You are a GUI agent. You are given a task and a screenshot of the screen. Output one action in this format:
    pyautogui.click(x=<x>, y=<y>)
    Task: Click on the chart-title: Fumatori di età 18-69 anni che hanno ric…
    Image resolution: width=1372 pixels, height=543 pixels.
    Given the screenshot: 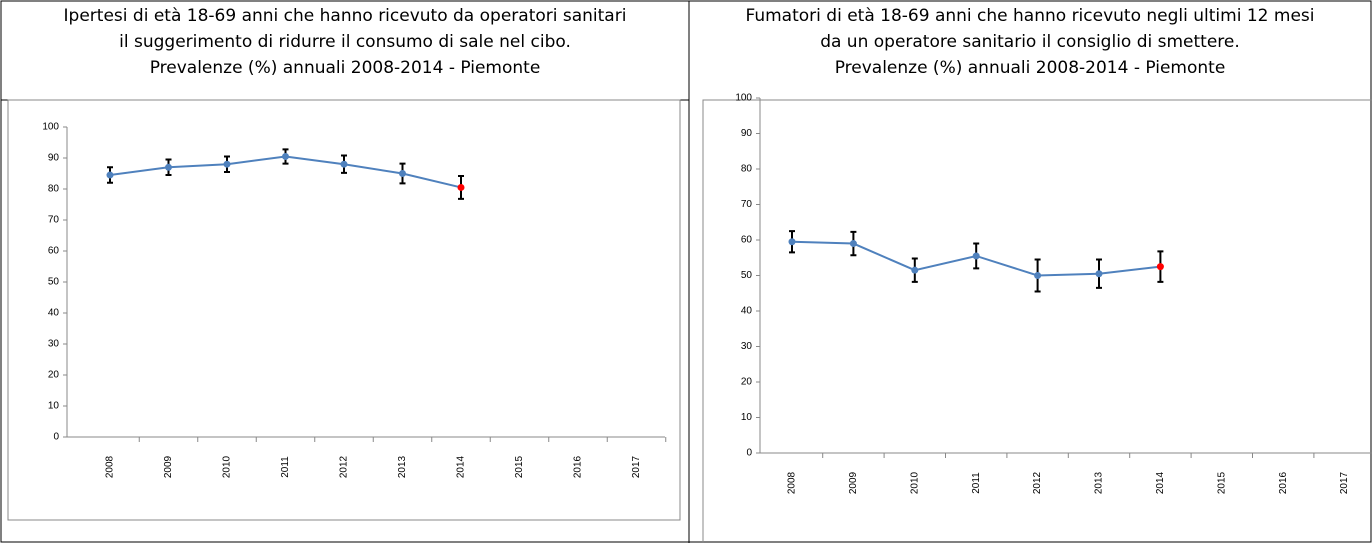 What is the action you would take?
    pyautogui.click(x=1030, y=16)
    